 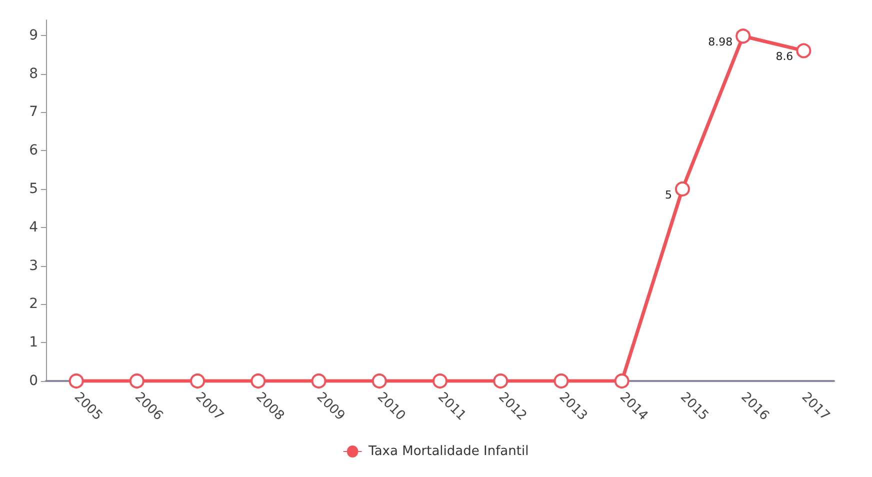 What do you see at coordinates (33, 74) in the screenshot?
I see `y-tick-label: 8` at bounding box center [33, 74].